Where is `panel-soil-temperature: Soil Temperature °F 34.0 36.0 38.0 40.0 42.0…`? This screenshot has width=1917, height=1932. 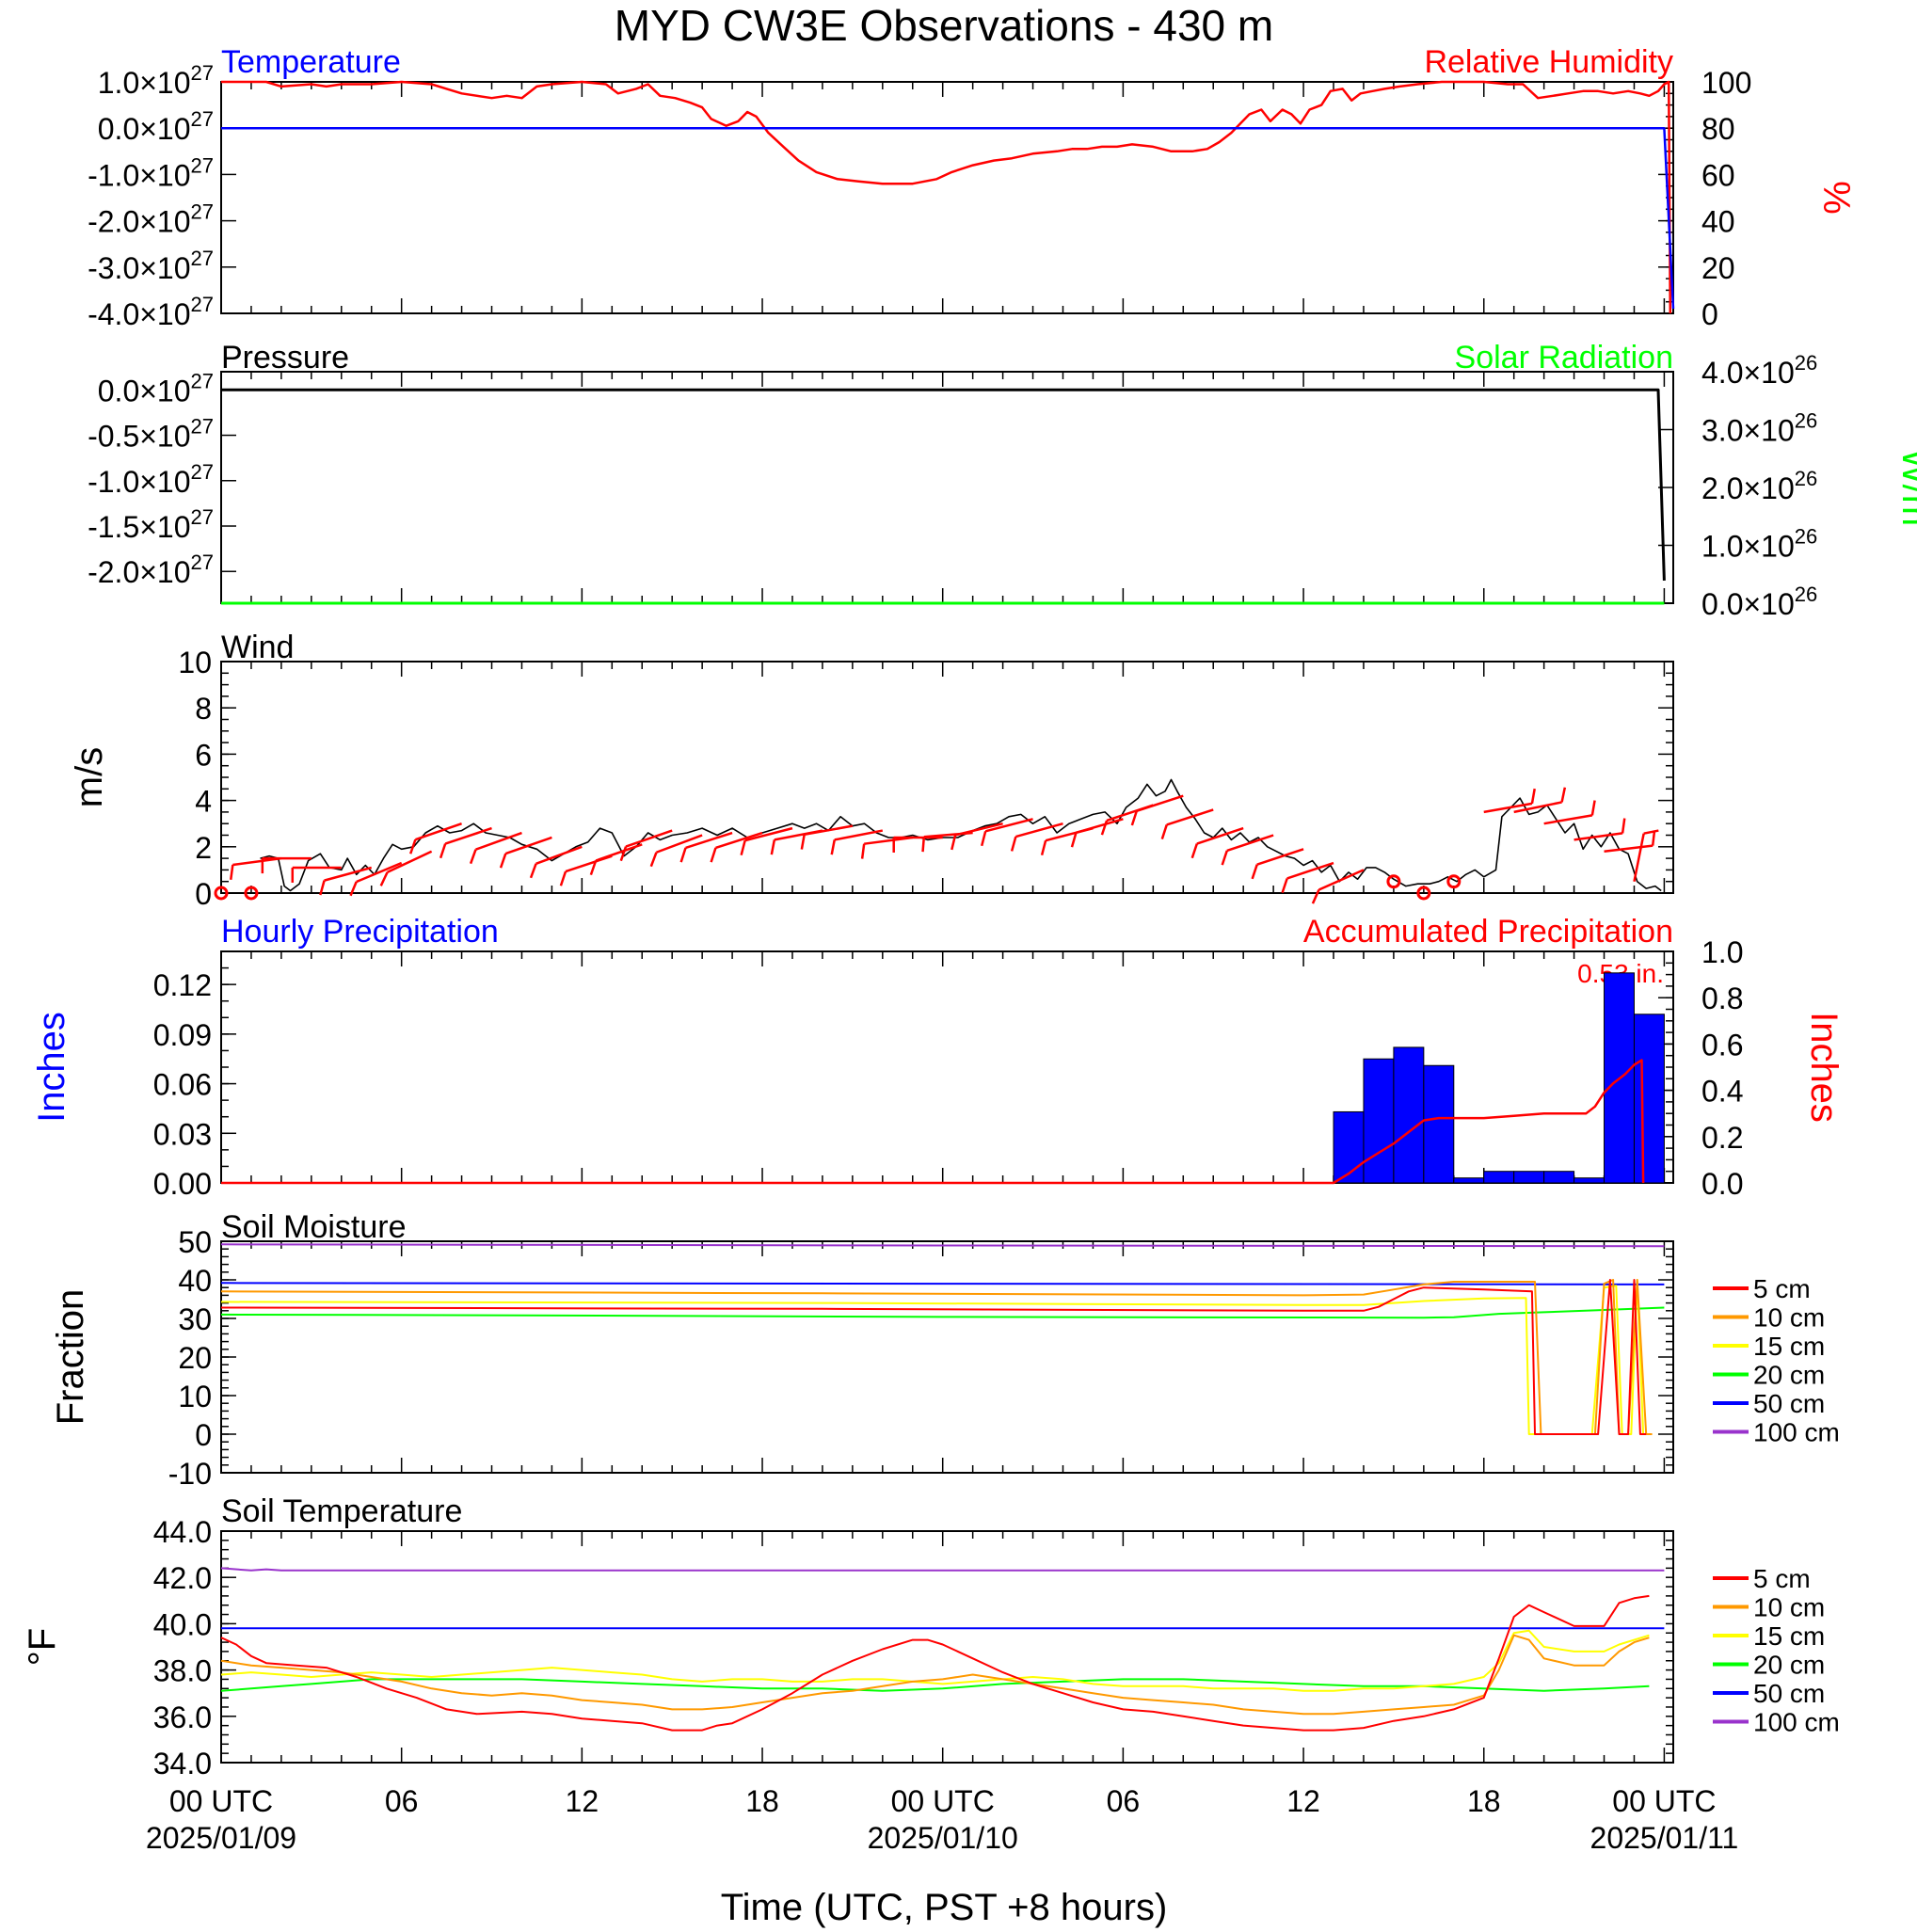
panel-soil-temperature: Soil Temperature °F 34.0 36.0 38.0 40.0 42.0… is located at coordinates (931, 1636).